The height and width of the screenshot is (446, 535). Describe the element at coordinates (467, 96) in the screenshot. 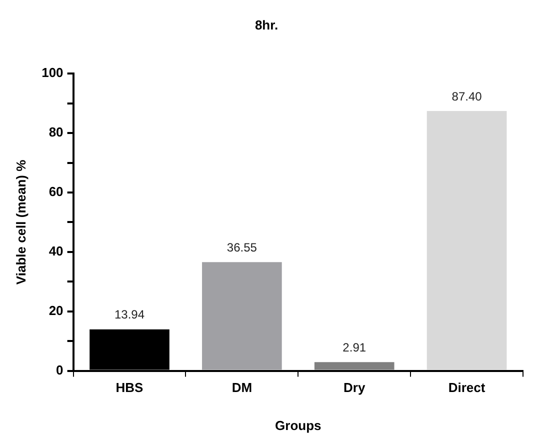

I see `data-label: 87.40` at that location.